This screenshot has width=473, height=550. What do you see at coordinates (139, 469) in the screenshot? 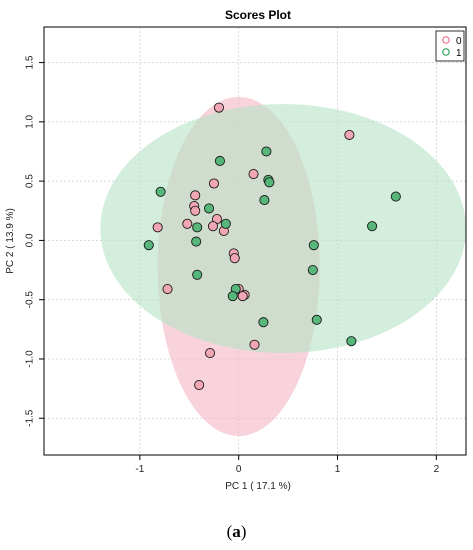
I see `x-tick-label: -1` at bounding box center [139, 469].